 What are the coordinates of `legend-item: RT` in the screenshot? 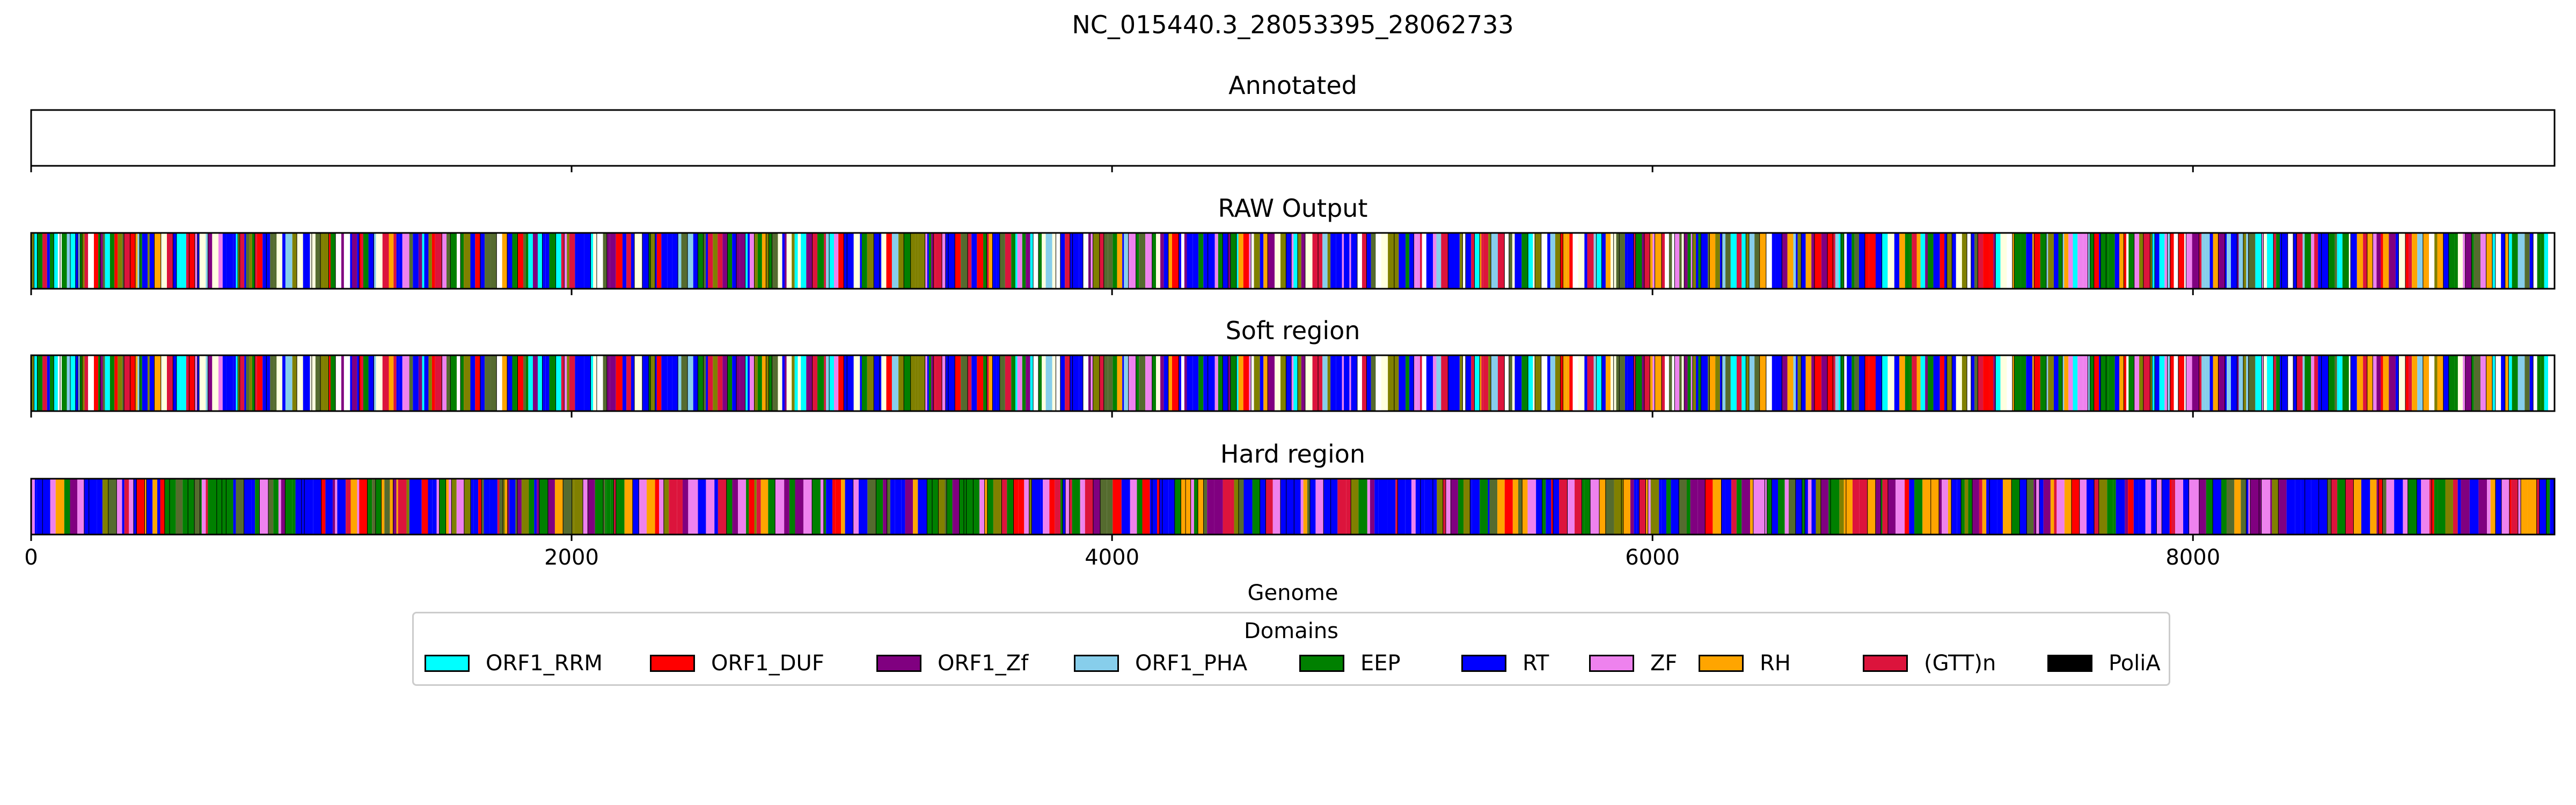 It's located at (1505, 663).